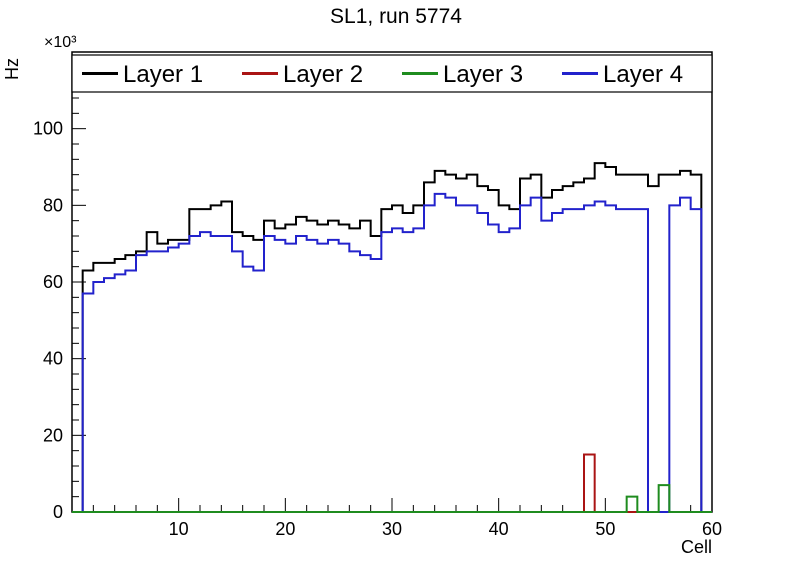 This screenshot has width=796, height=572. What do you see at coordinates (392, 529) in the screenshot?
I see `tick-label: 30` at bounding box center [392, 529].